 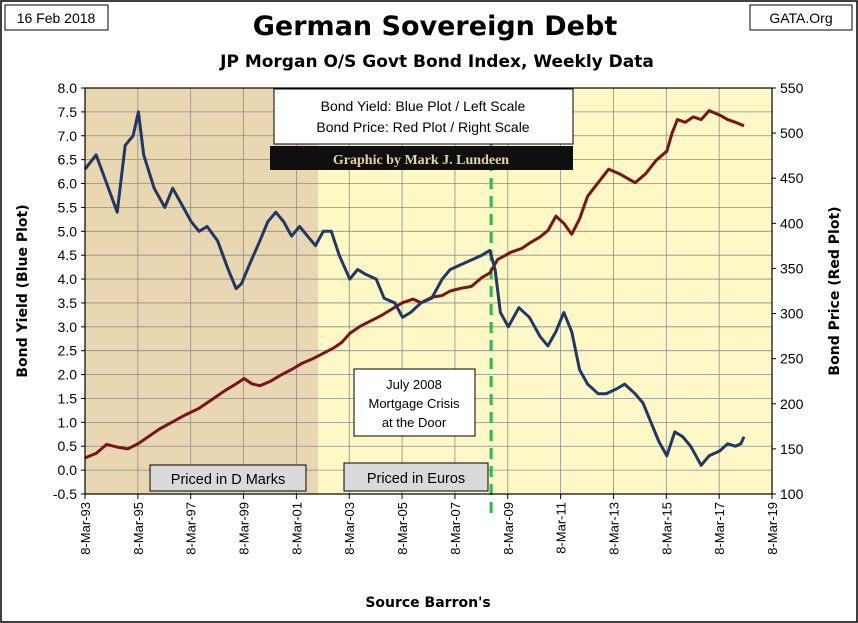 I want to click on left-tick-label: 7.0, so click(x=68, y=136).